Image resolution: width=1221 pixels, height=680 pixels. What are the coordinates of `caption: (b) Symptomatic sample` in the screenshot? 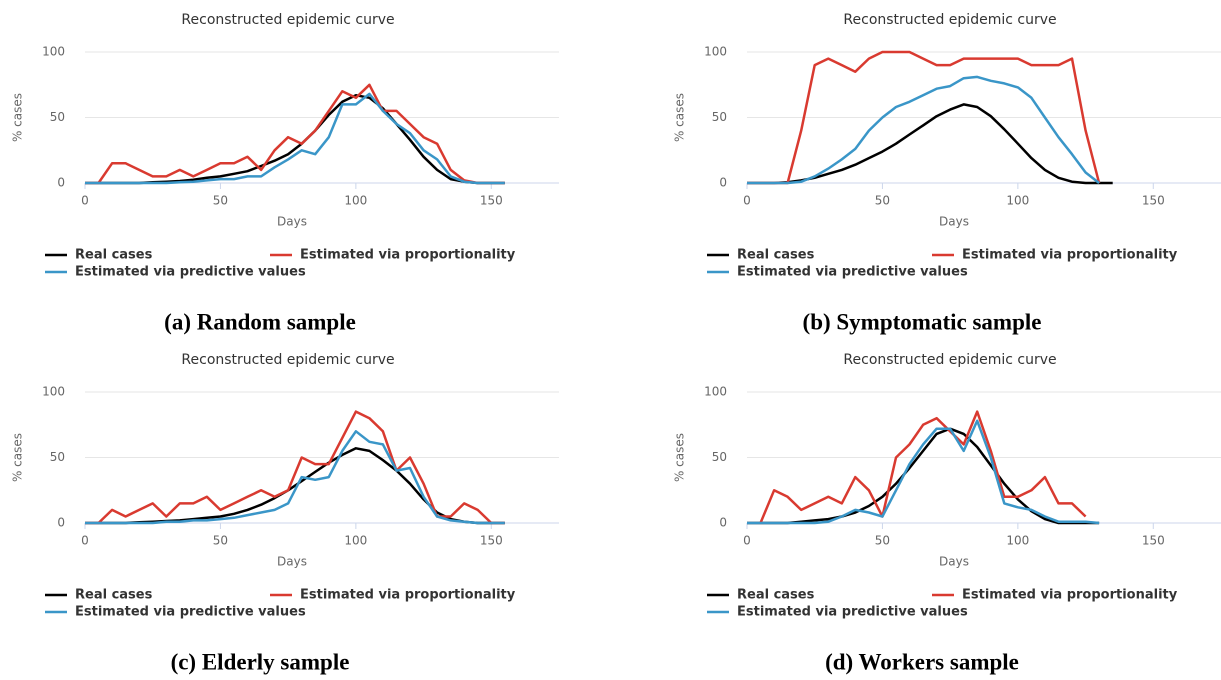 It's located at (922, 321).